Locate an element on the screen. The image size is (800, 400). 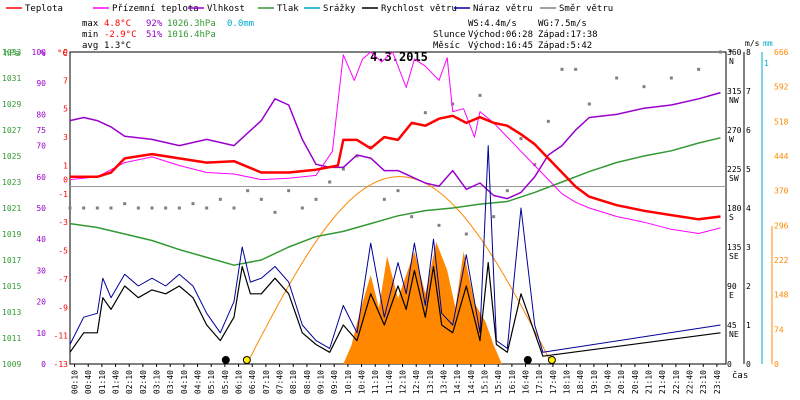
tick-degc: 5 is located at coordinates (65, 109).